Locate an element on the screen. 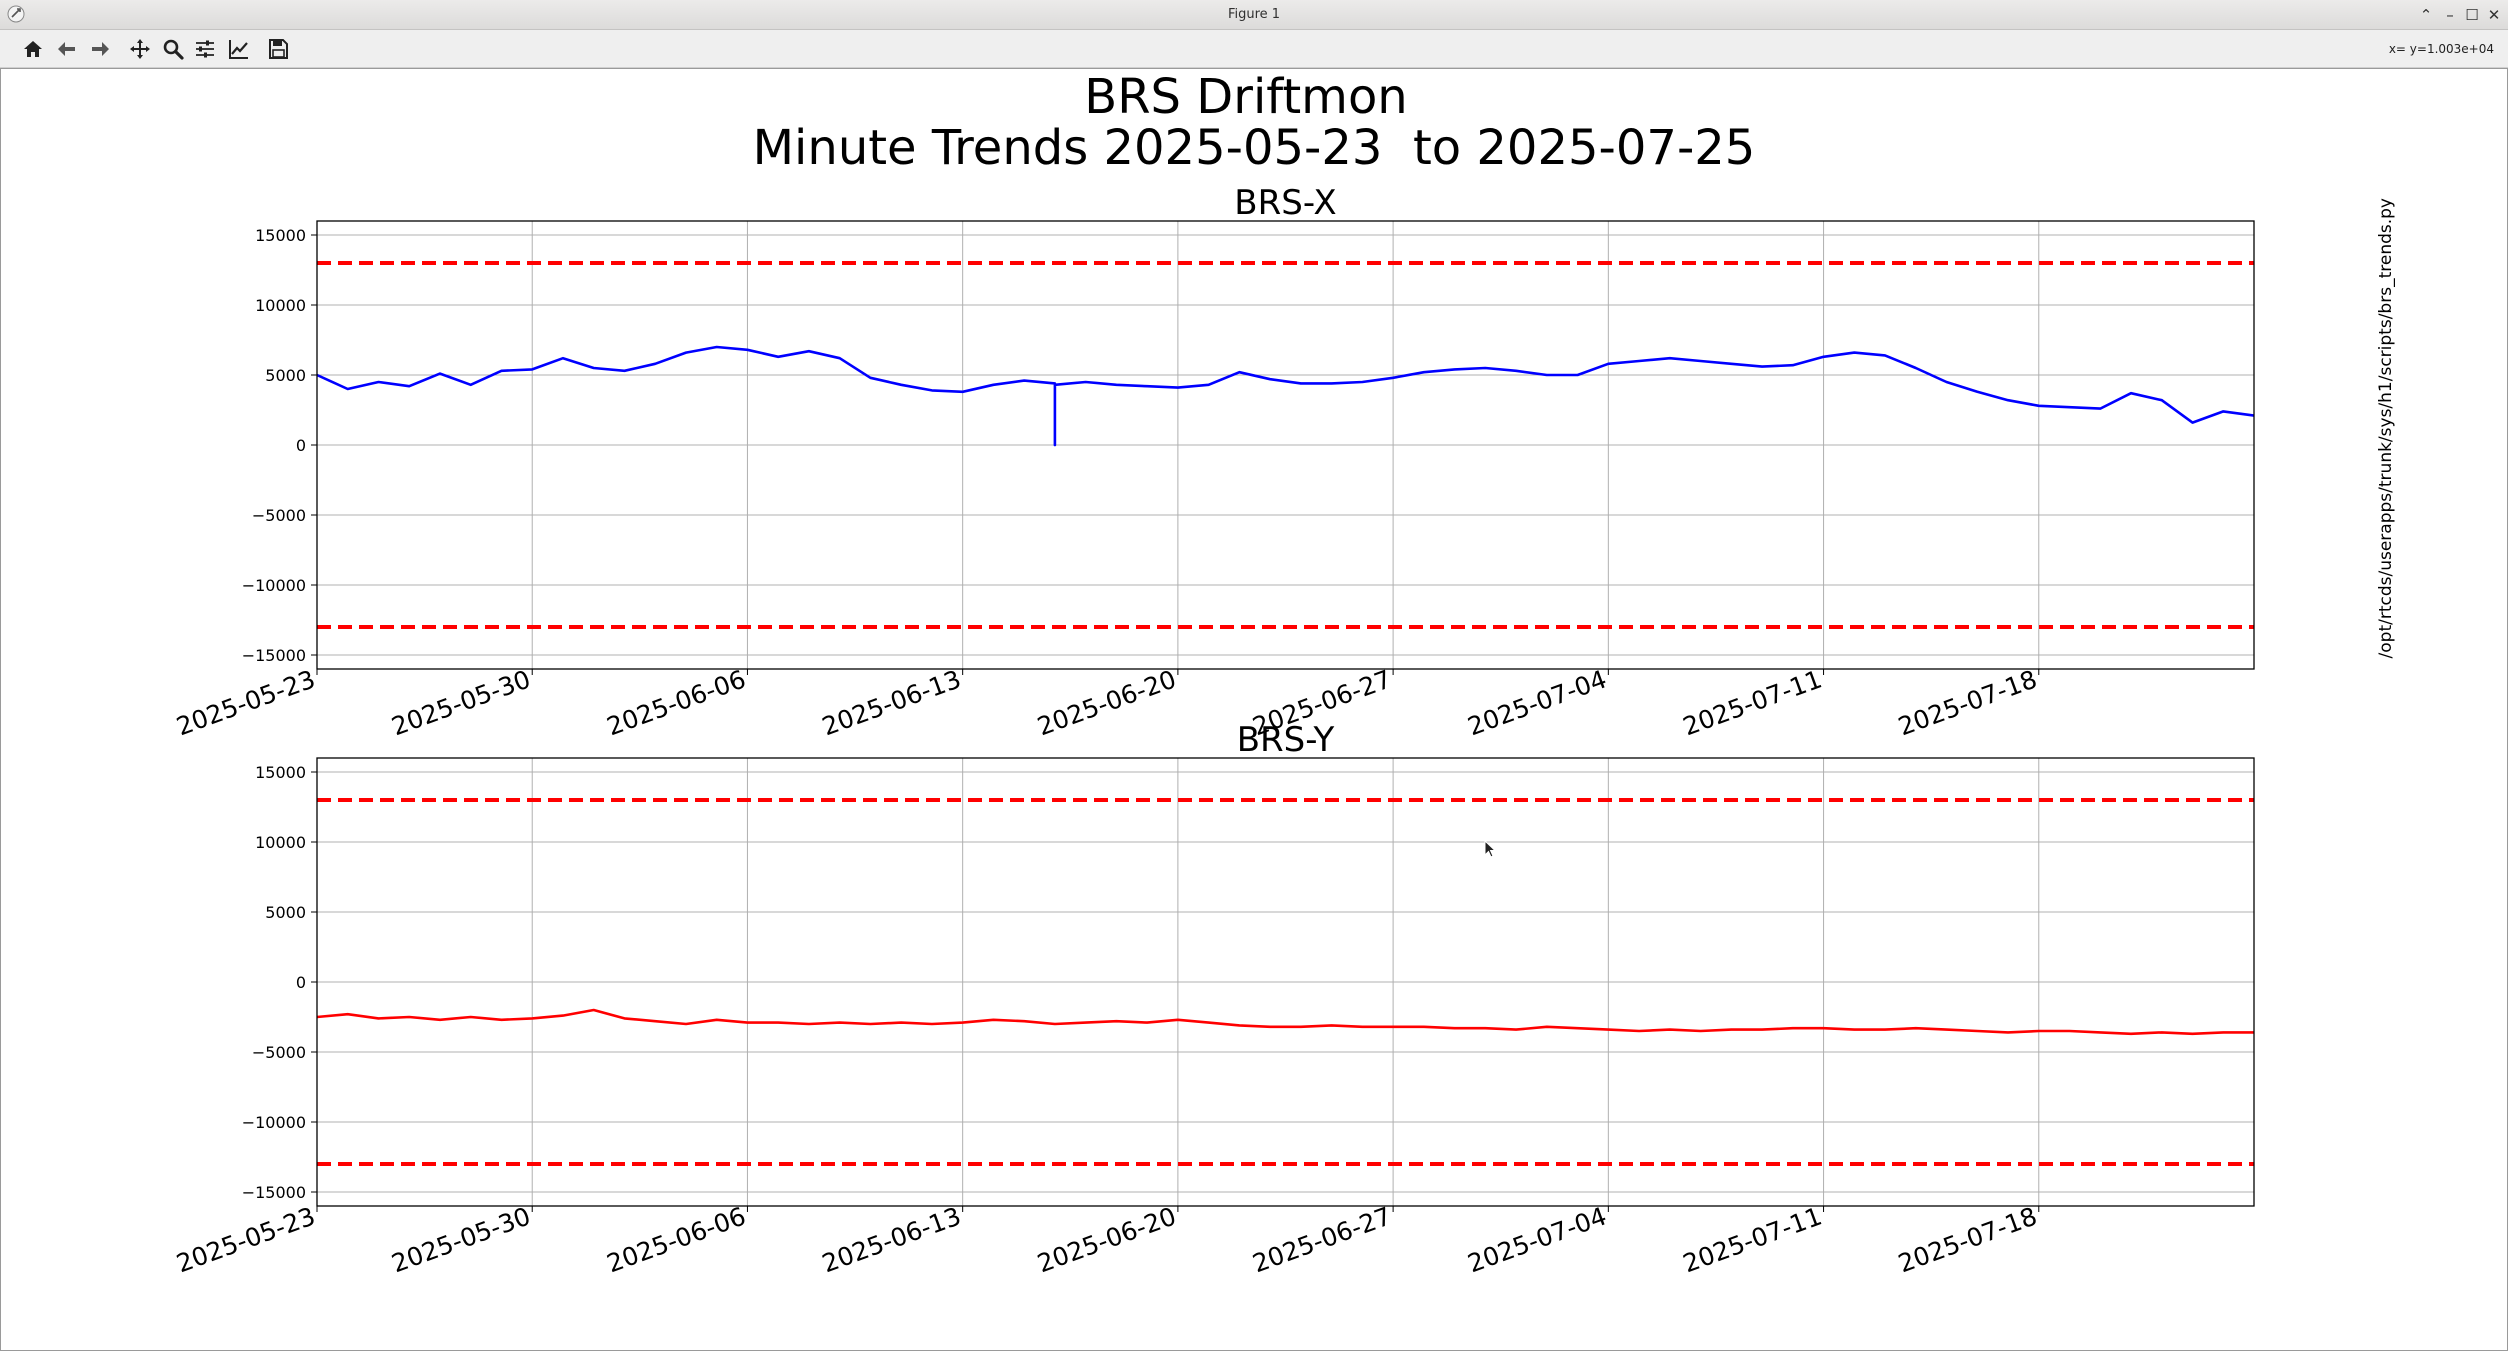 This screenshot has width=2508, height=1351. x-tick-label: 2025-06-27 is located at coordinates (1322, 1239).